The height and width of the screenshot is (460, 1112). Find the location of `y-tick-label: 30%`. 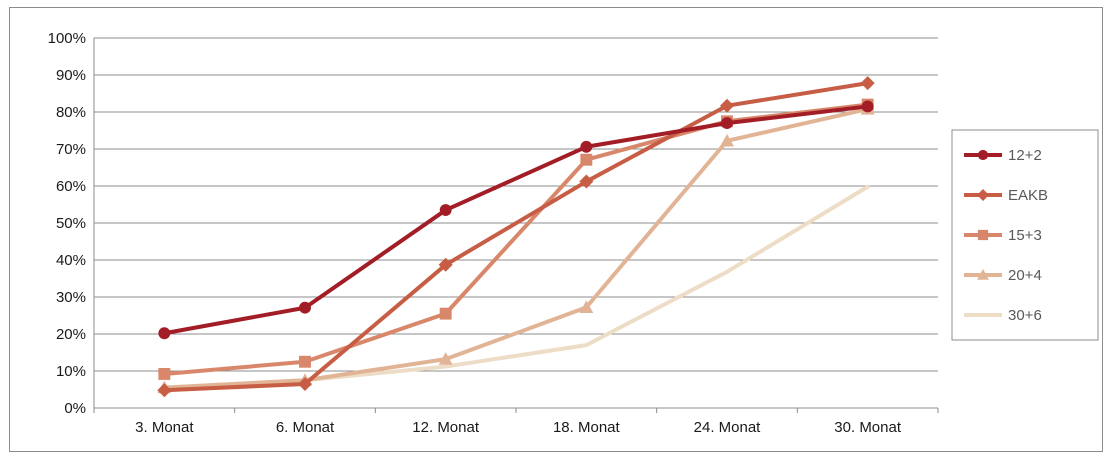

y-tick-label: 30% is located at coordinates (71, 297).